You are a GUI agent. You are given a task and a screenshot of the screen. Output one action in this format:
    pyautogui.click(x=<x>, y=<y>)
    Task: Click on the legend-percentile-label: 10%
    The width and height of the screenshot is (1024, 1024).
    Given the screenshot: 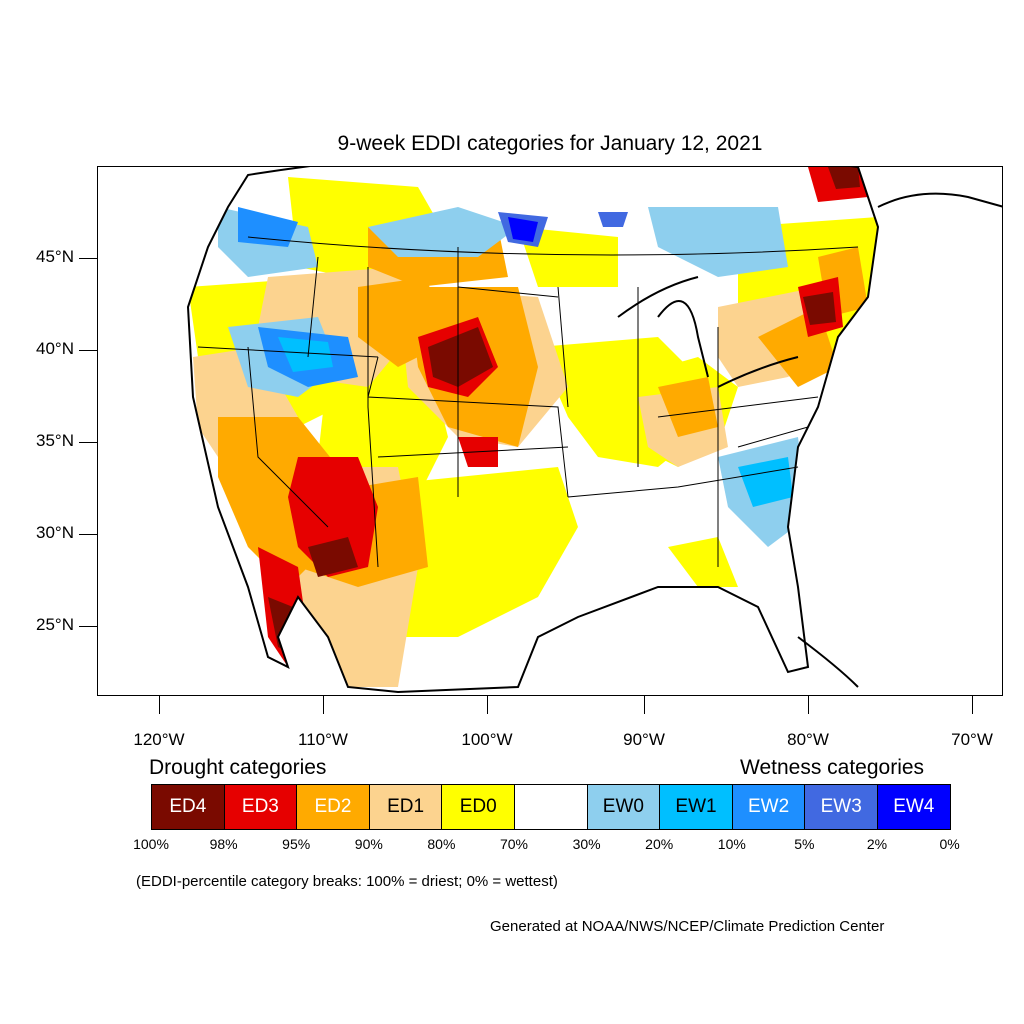 What is the action you would take?
    pyautogui.click(x=731, y=844)
    